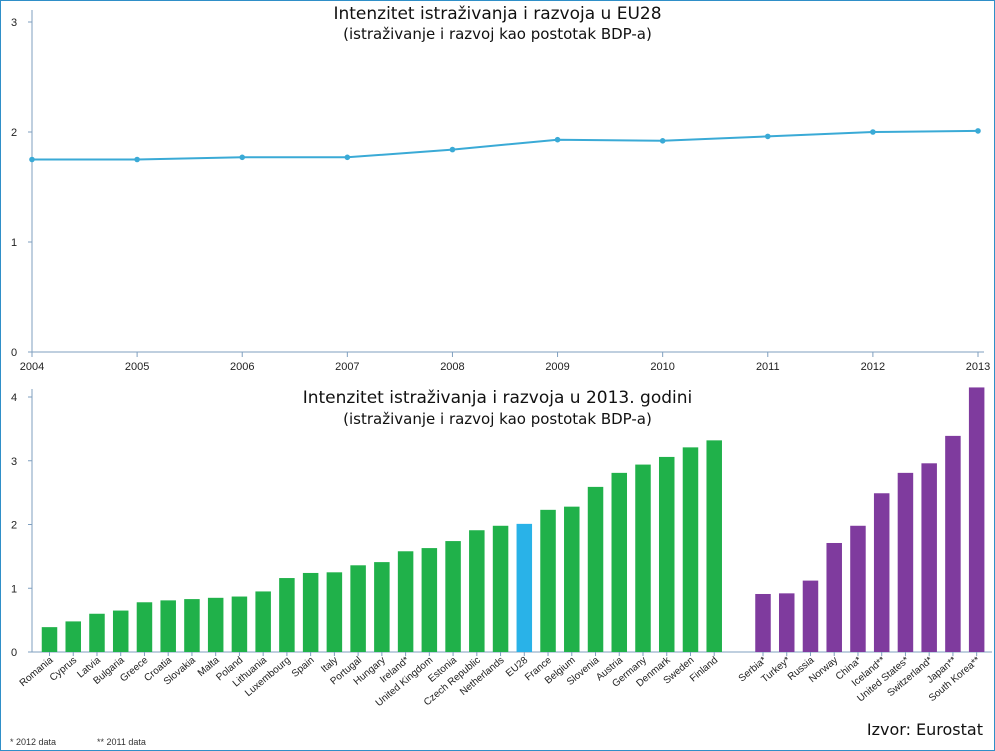  I want to click on x-tick-label: Cyprus, so click(63, 669).